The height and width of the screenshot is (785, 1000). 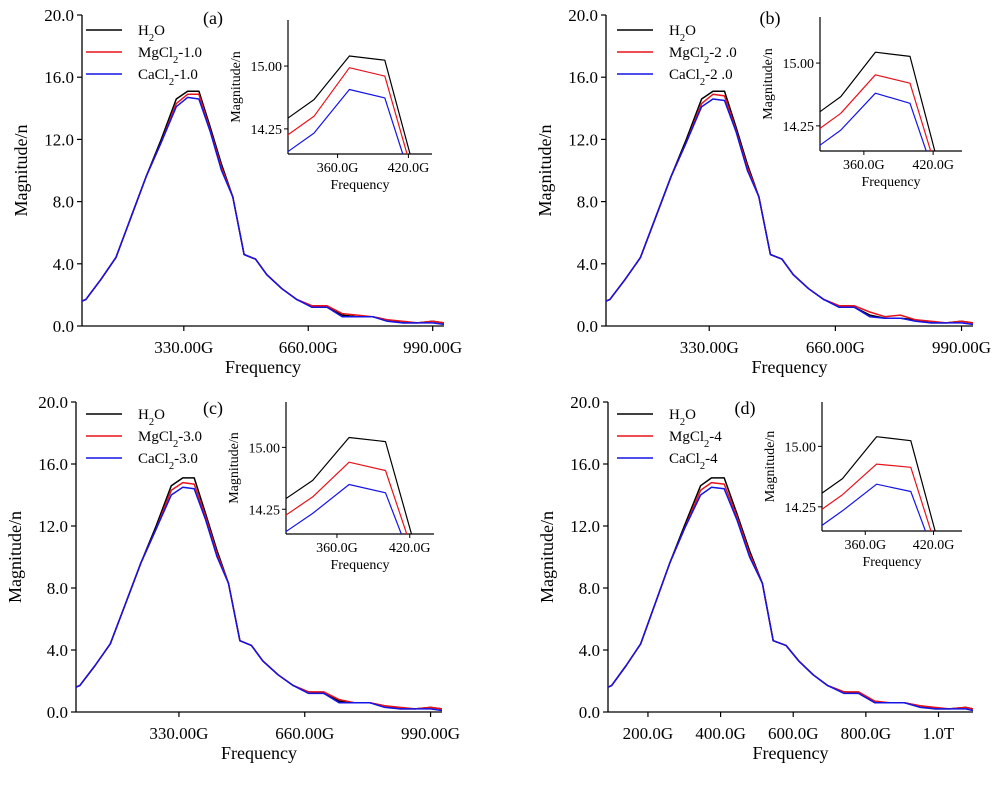 What do you see at coordinates (648, 733) in the screenshot?
I see `x-tick-label: 200.0G` at bounding box center [648, 733].